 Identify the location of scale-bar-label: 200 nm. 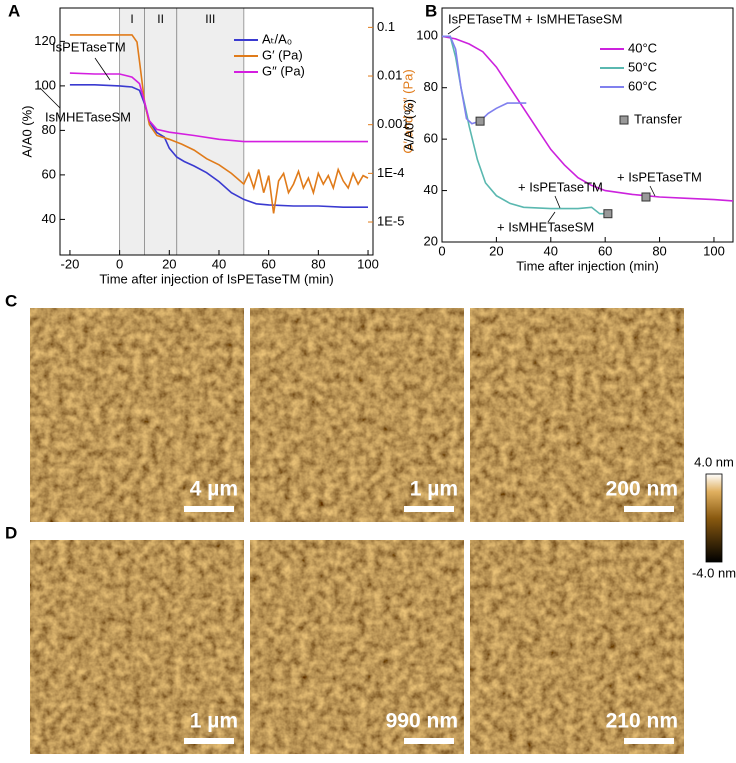
(642, 489).